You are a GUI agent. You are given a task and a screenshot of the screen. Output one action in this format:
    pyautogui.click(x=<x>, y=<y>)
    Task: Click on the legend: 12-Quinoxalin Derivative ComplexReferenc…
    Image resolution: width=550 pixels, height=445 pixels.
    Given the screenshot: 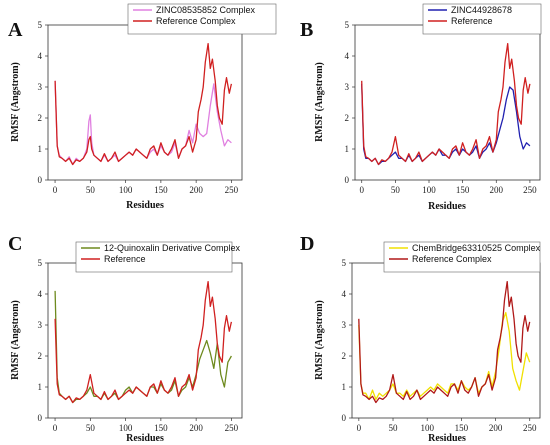 What is the action you would take?
    pyautogui.click(x=158, y=257)
    